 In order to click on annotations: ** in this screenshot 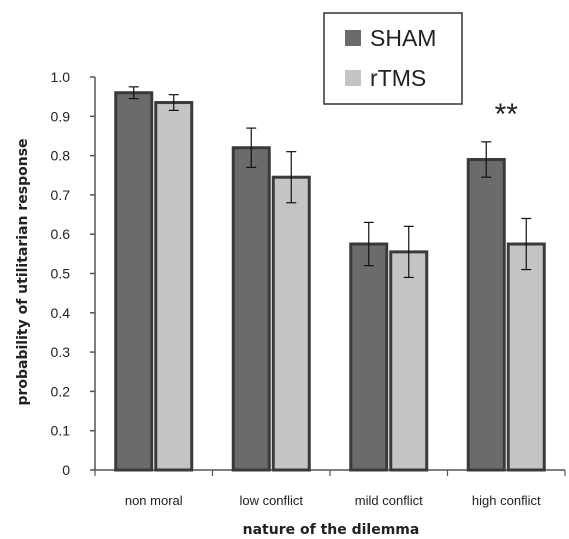, I will do `click(507, 114)`.